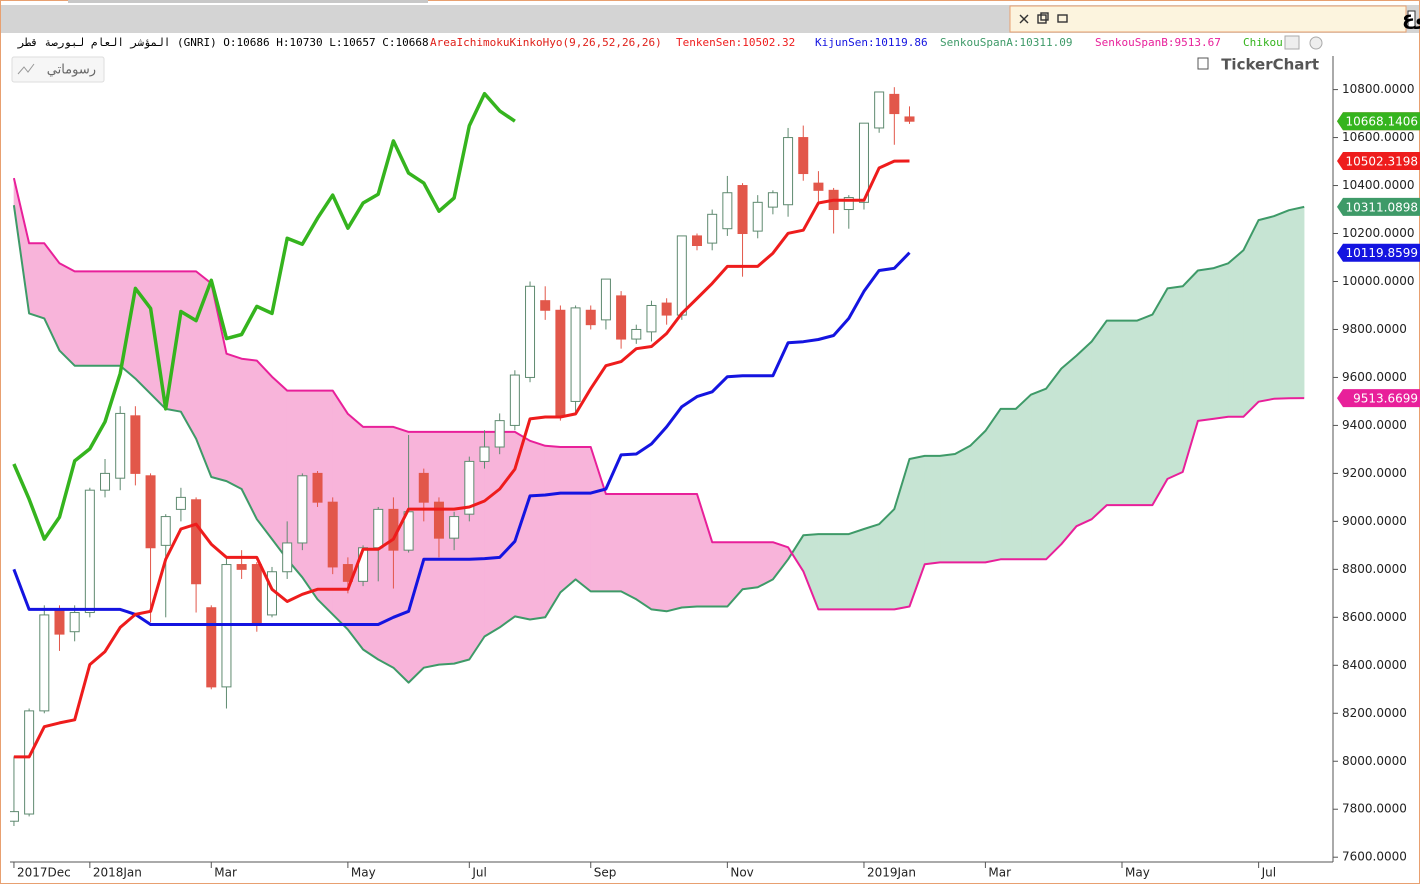 The width and height of the screenshot is (1420, 888). I want to click on y-tick-label: 8000.0000, so click(1374, 761).